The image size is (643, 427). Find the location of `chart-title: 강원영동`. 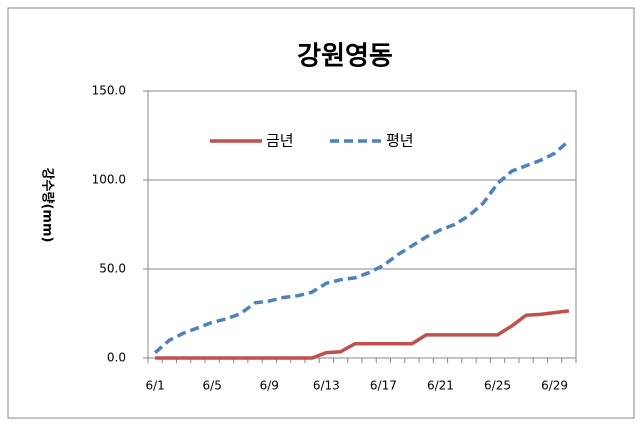

chart-title: 강원영동 is located at coordinates (345, 57).